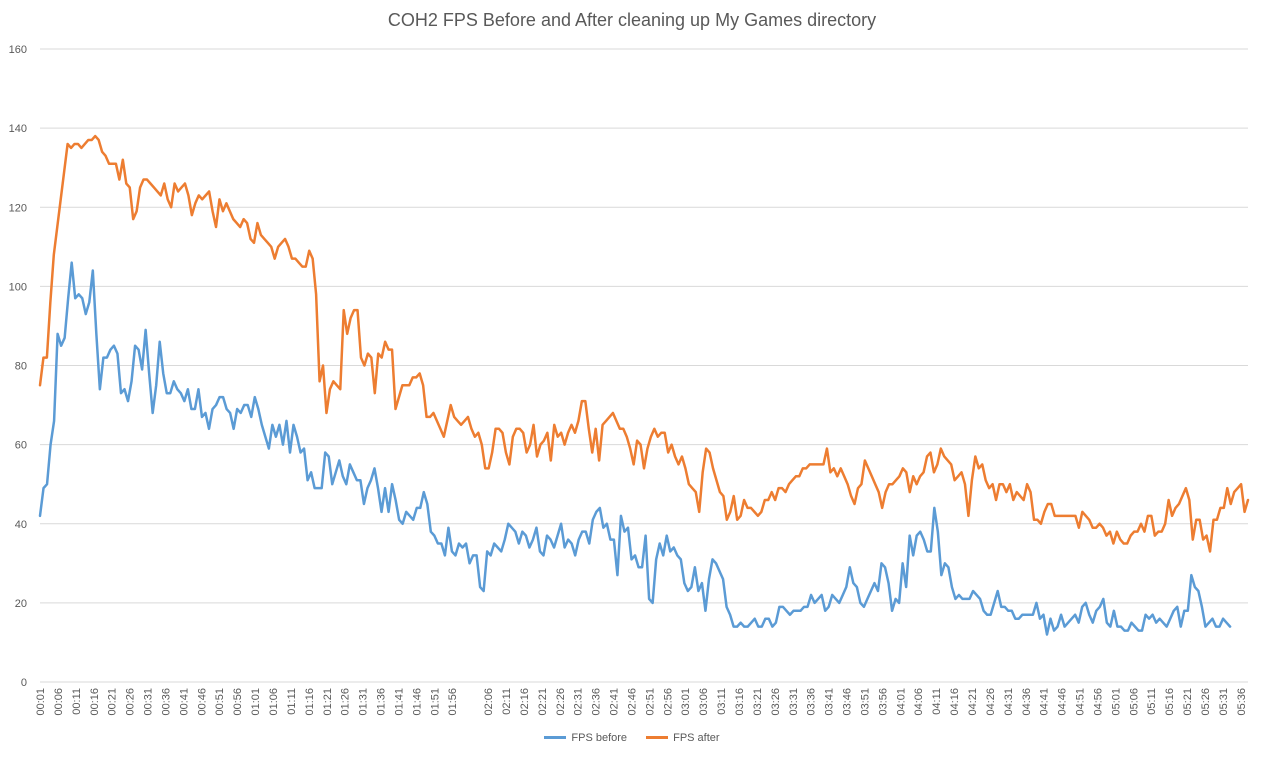 The image size is (1264, 758). Describe the element at coordinates (220, 702) in the screenshot. I see `x-tick-label: 00:51` at that location.